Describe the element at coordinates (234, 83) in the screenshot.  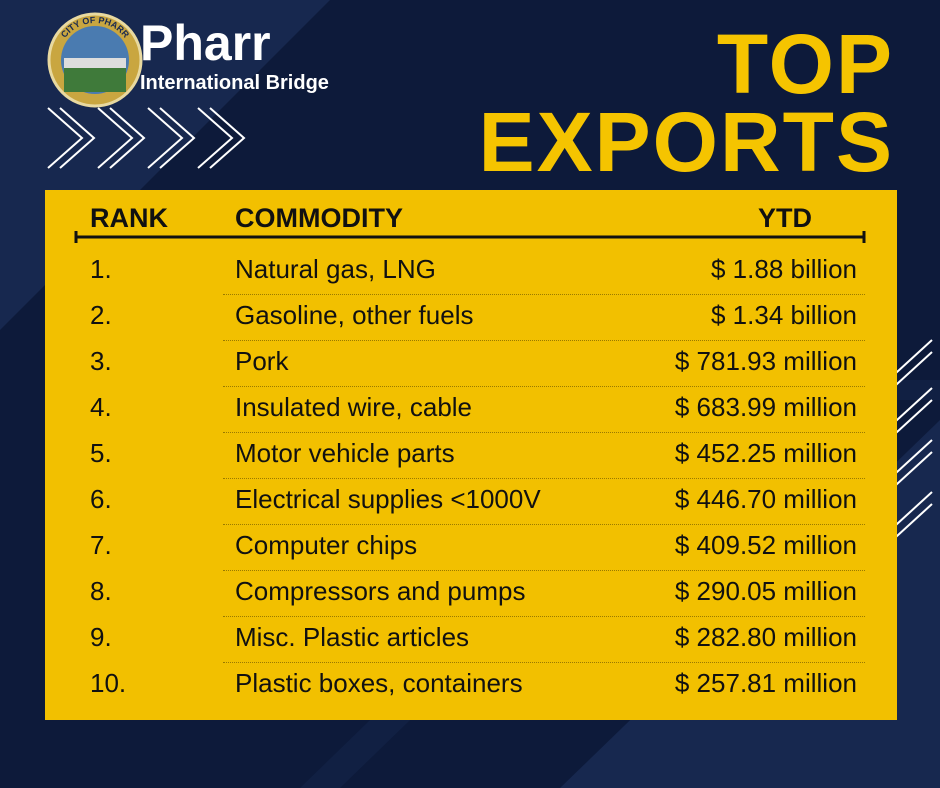
I see `logo-subtitle: International Bridge` at that location.